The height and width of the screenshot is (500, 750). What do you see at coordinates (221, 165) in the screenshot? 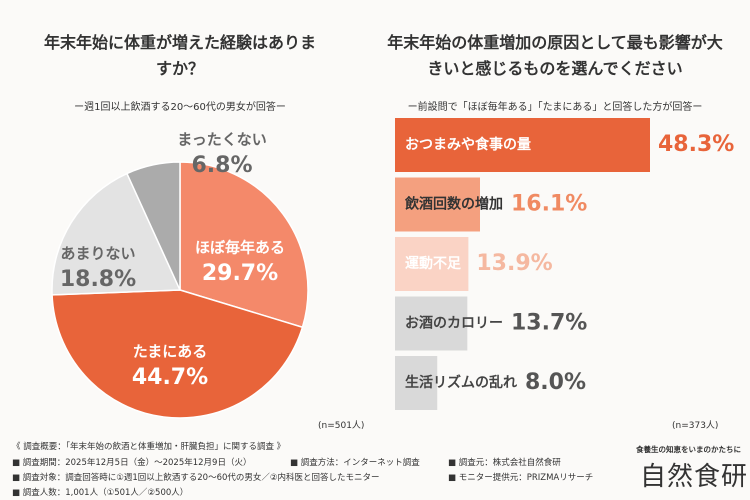
I see `slice-value: 6.8%` at bounding box center [221, 165].